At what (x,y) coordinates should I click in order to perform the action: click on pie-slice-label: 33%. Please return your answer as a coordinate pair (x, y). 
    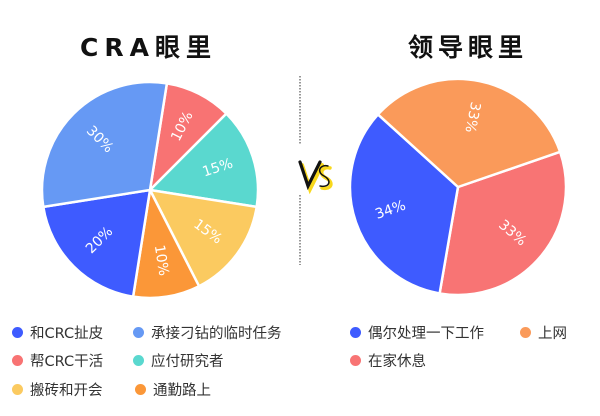
    Looking at the image, I should click on (472, 117).